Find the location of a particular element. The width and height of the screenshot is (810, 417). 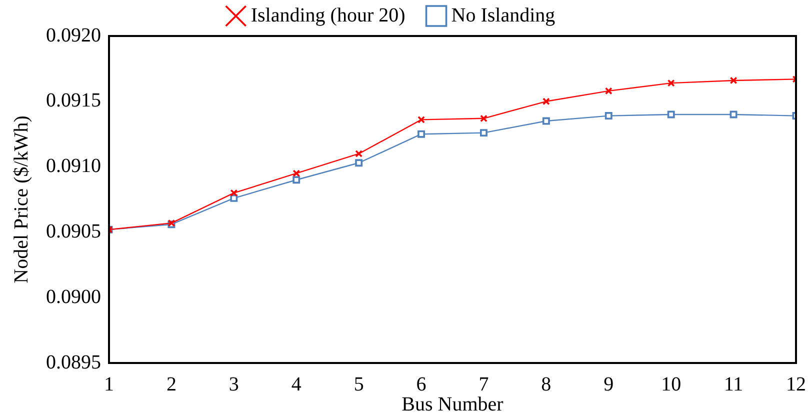

y-tick-label: 0.0920 is located at coordinates (73, 35).